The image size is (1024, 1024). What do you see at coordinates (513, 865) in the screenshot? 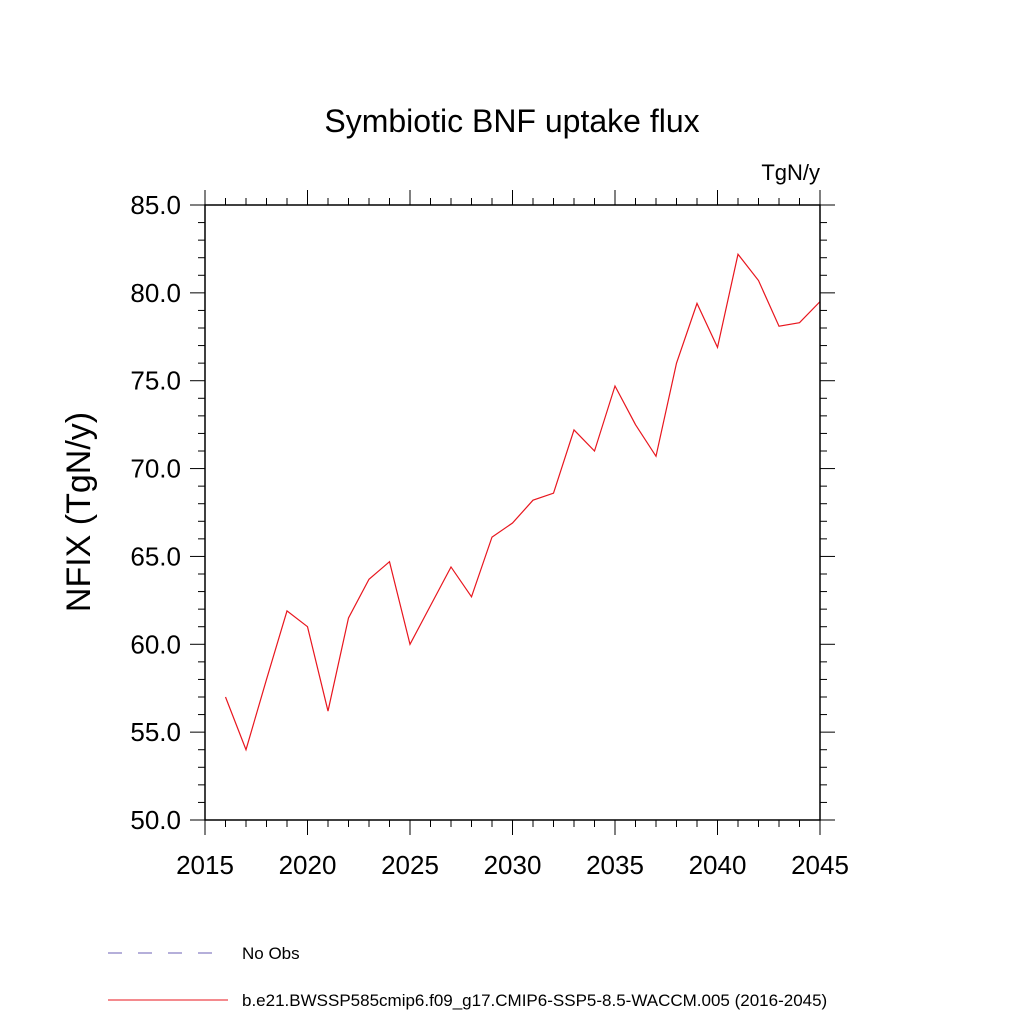
I see `x-tick-label: 2030` at bounding box center [513, 865].